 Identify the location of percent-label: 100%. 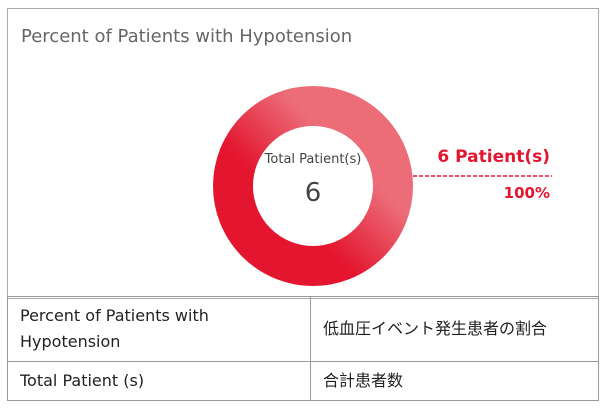
(527, 193).